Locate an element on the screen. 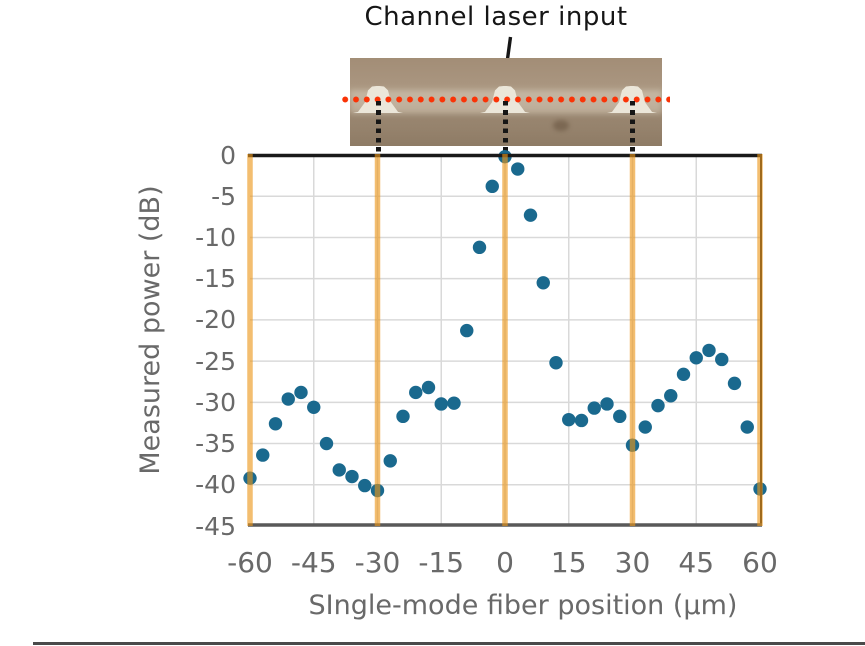 The height and width of the screenshot is (646, 865). photo-smudge is located at coordinates (561, 125).